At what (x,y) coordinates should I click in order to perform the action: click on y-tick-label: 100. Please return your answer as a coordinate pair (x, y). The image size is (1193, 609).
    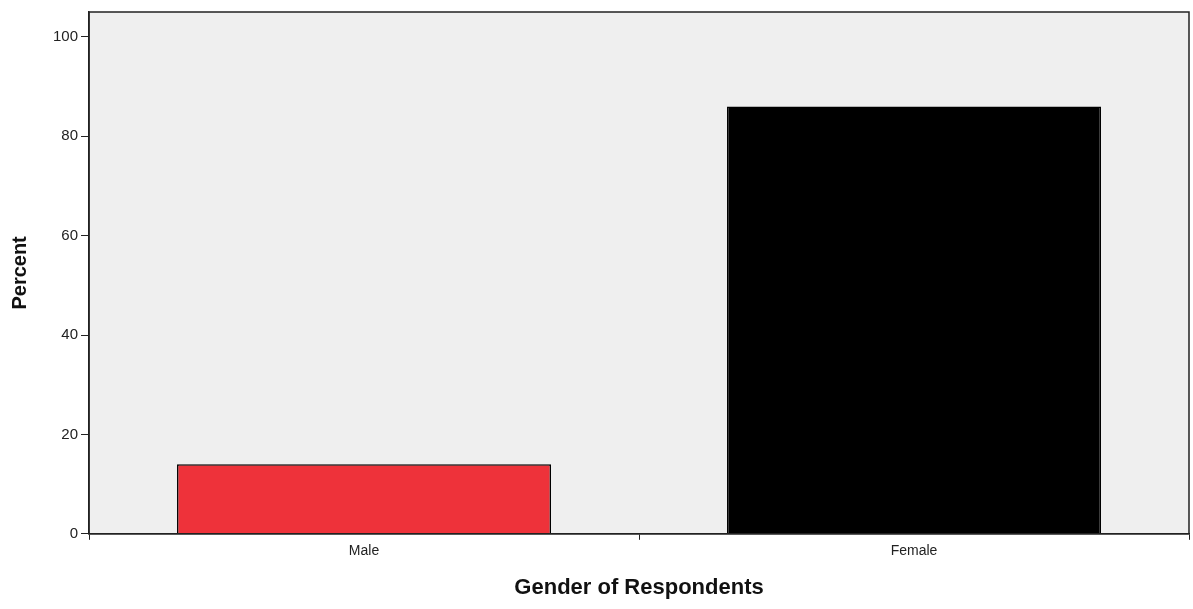
    Looking at the image, I should click on (66, 35).